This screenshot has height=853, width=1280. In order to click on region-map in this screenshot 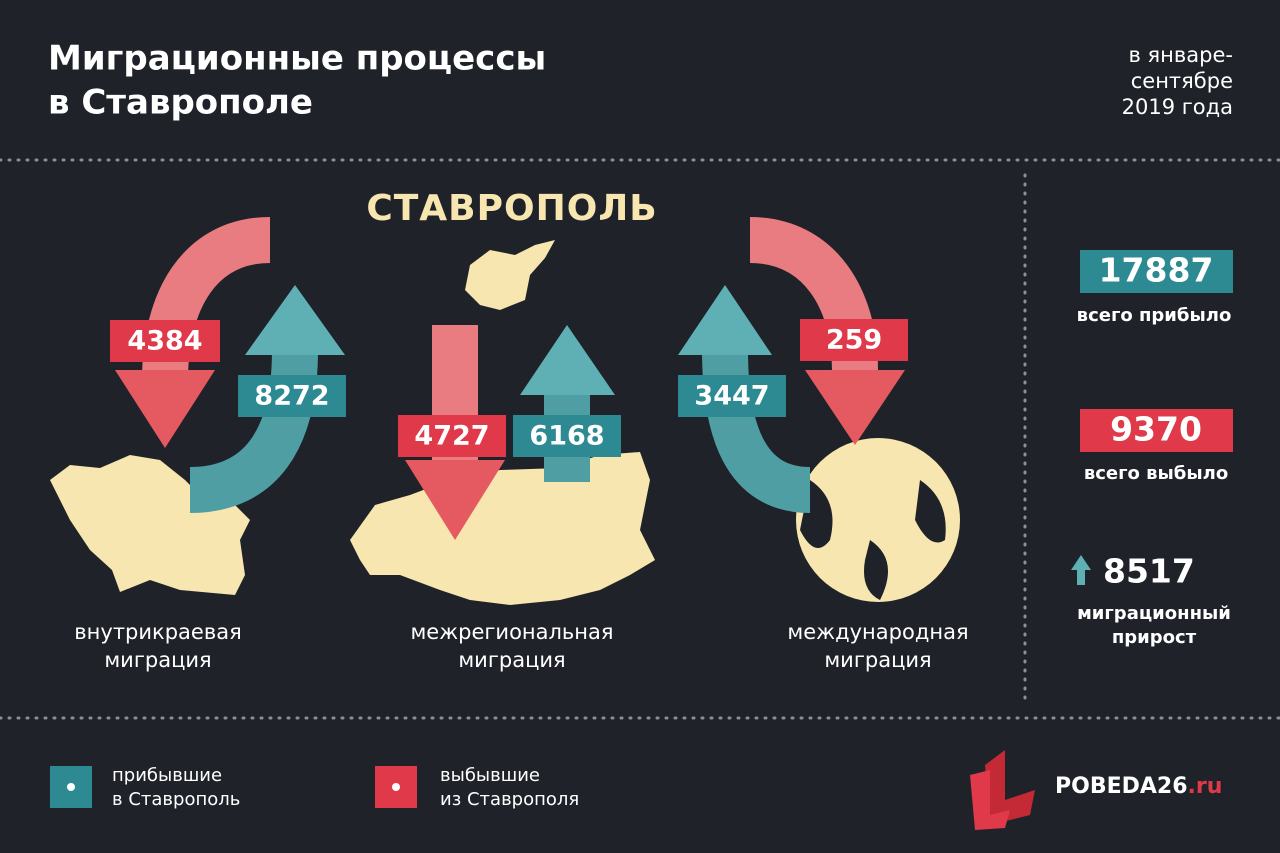, I will do `click(150, 525)`.